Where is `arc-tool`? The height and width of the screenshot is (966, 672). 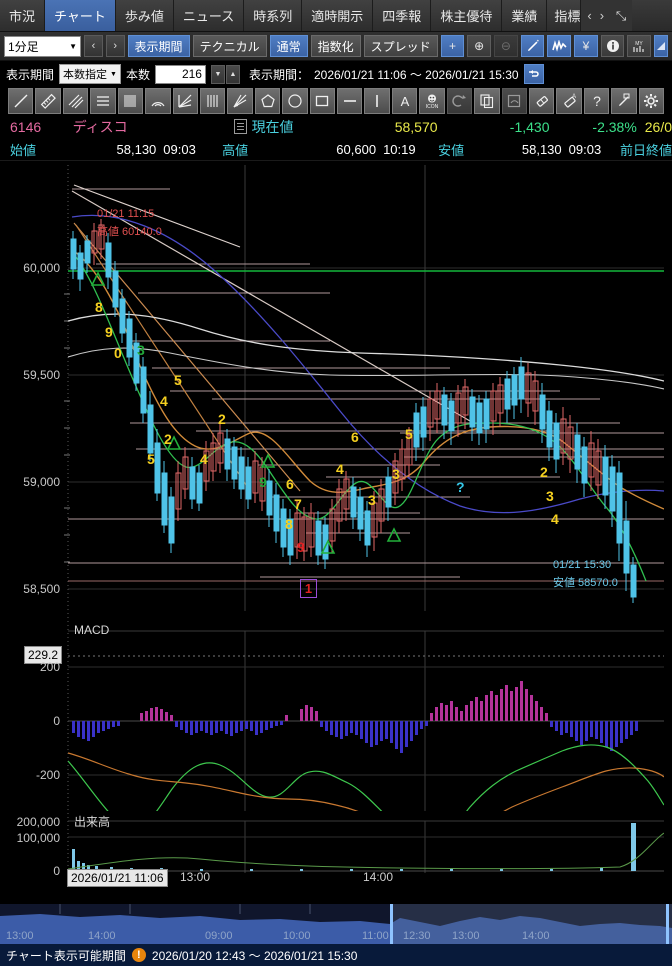 arc-tool is located at coordinates (158, 101).